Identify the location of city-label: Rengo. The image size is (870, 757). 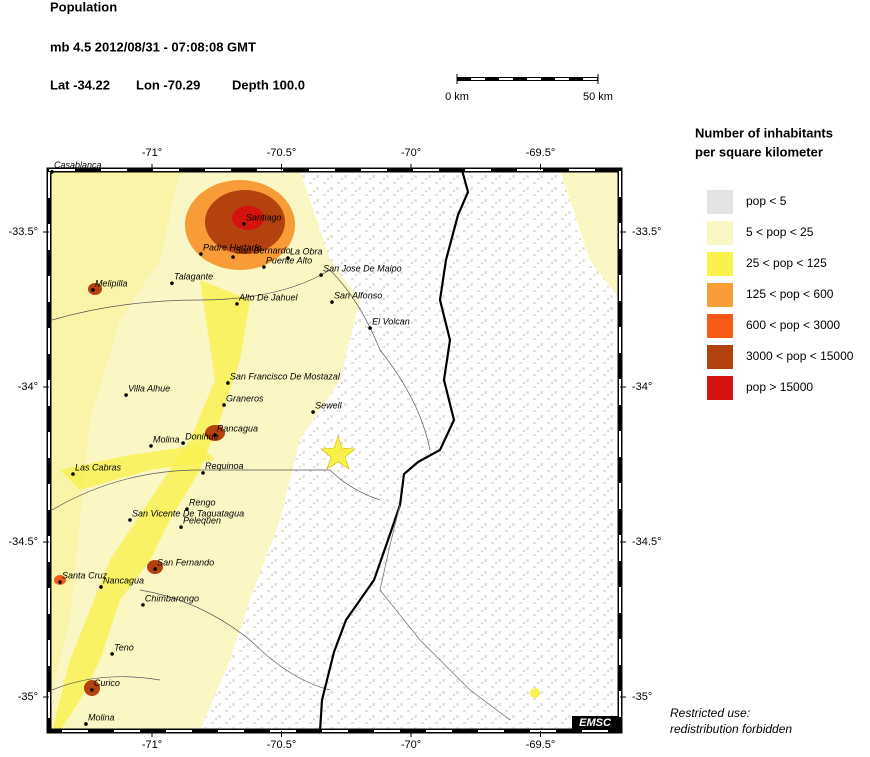
(202, 503).